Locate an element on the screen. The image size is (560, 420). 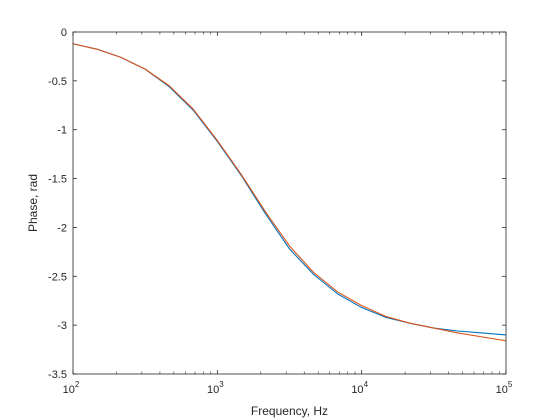
x-tick-label-exponent: 5 is located at coordinates (510, 384).